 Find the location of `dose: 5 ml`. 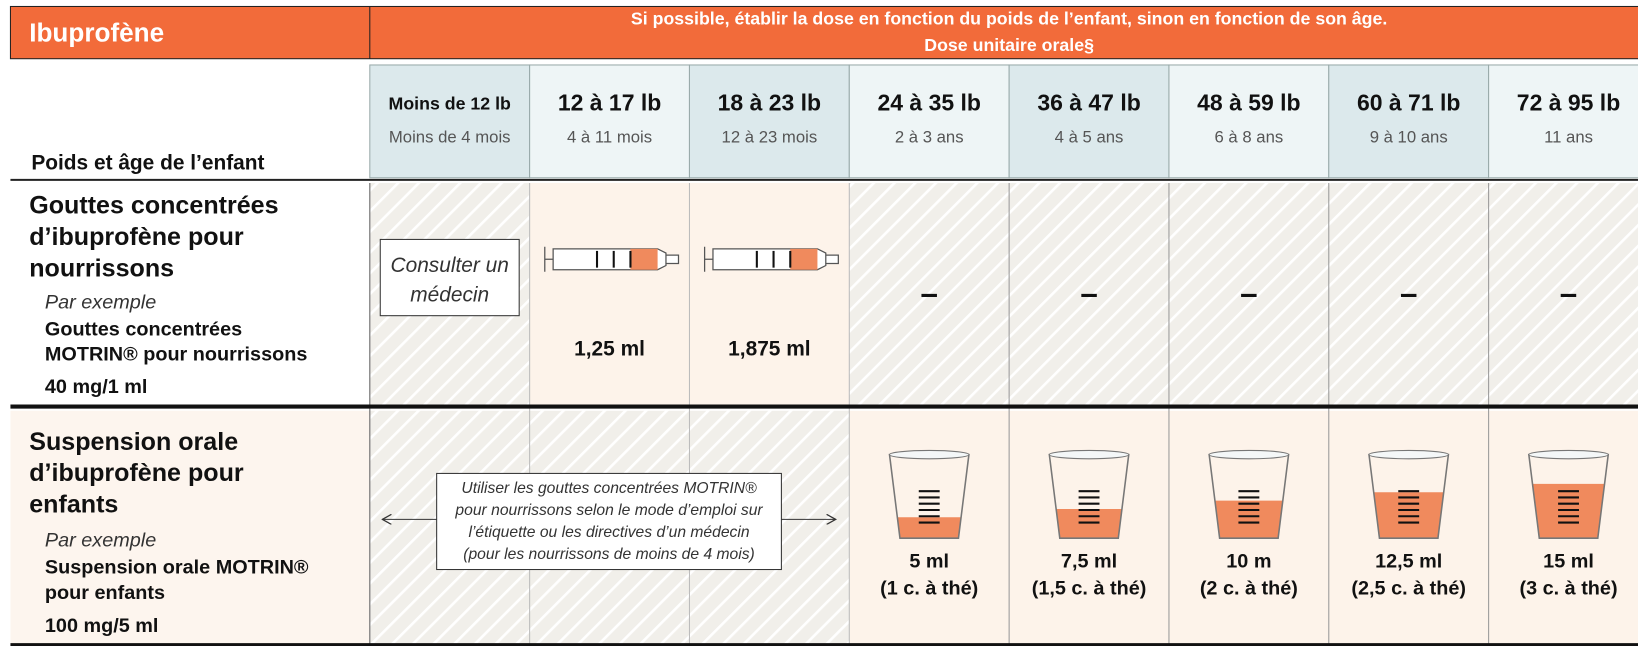

dose: 5 ml is located at coordinates (929, 561).